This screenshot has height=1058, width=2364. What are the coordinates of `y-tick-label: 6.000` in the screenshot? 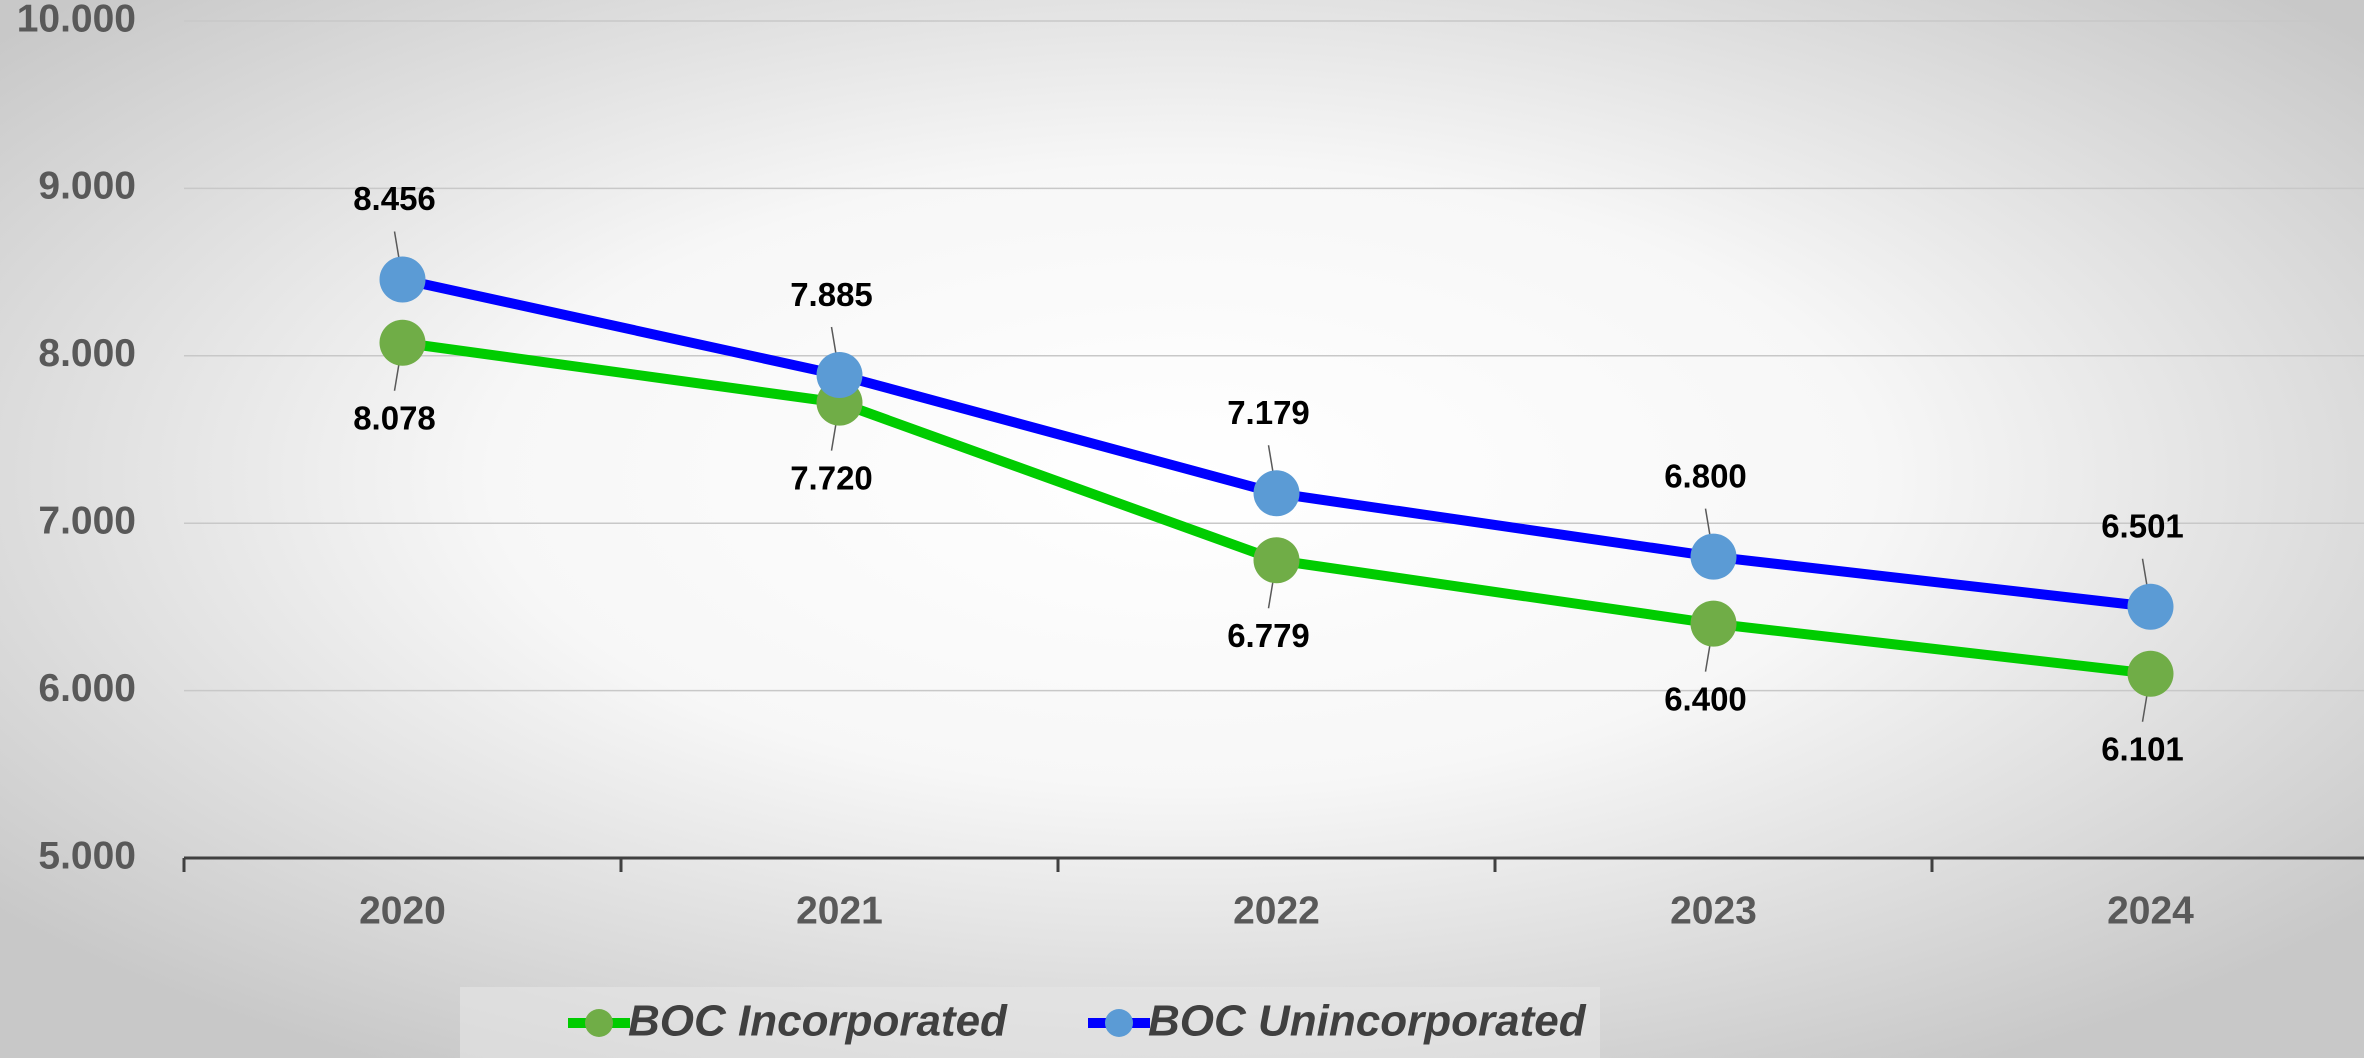 It's located at (87, 688).